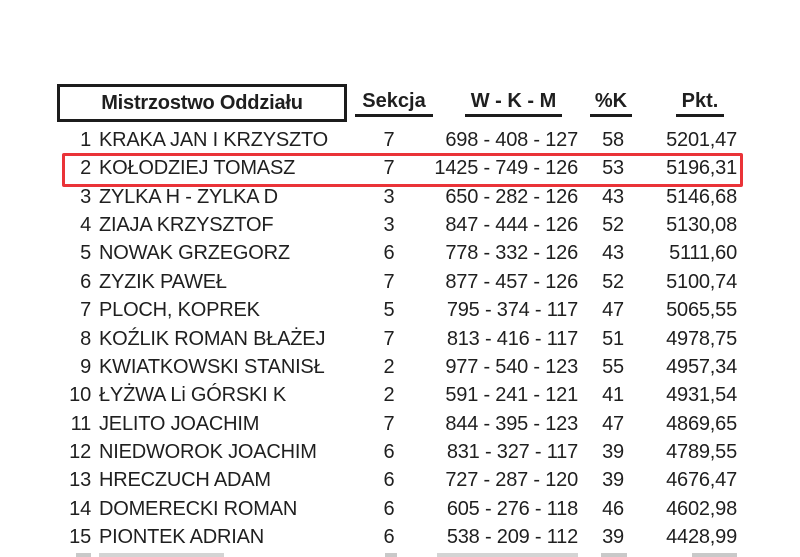 The height and width of the screenshot is (557, 800). What do you see at coordinates (394, 103) in the screenshot?
I see `column-header-sekcja: Sekcja` at bounding box center [394, 103].